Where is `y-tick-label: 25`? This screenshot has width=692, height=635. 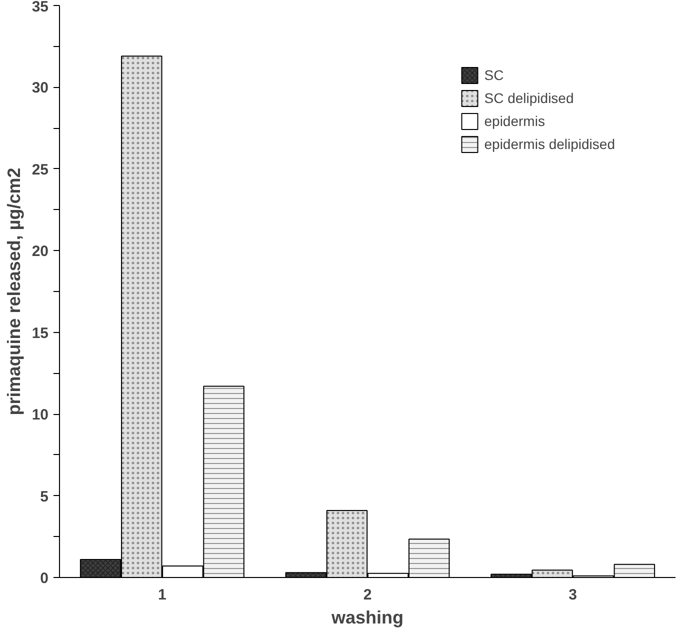 y-tick-label: 25 is located at coordinates (40, 169).